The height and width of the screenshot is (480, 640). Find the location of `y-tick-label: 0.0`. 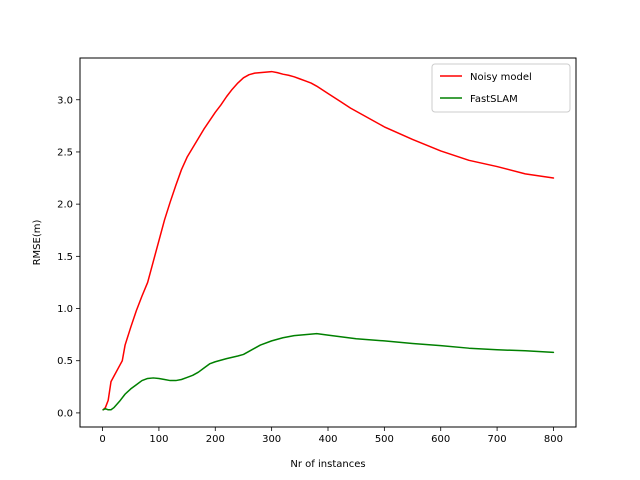

y-tick-label: 0.0 is located at coordinates (65, 413).